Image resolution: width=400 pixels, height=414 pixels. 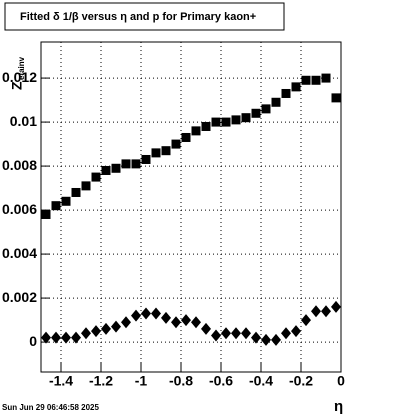 I want to click on y-tick-label: 0.004, so click(x=19, y=253).